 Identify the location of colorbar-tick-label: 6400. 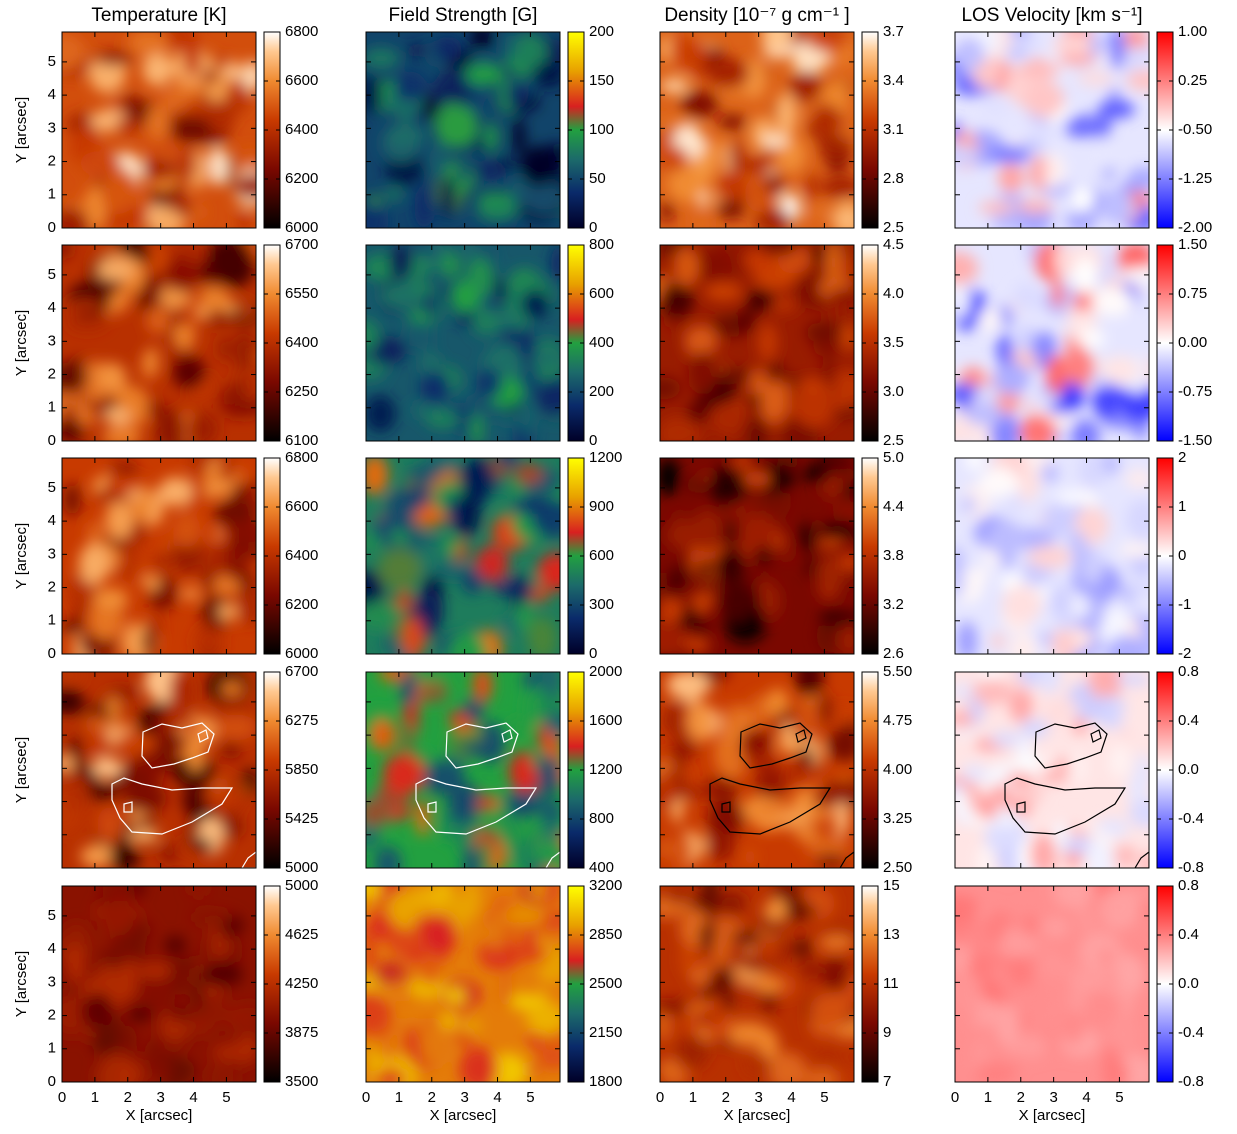
(301, 342).